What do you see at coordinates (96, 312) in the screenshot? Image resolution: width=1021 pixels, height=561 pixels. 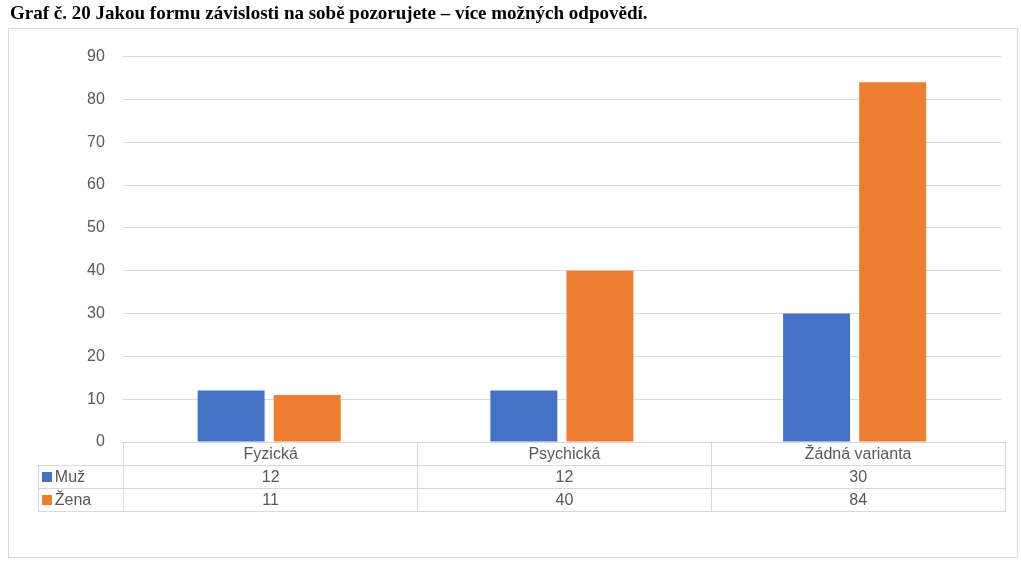 I see `y-tick-label: 30` at bounding box center [96, 312].